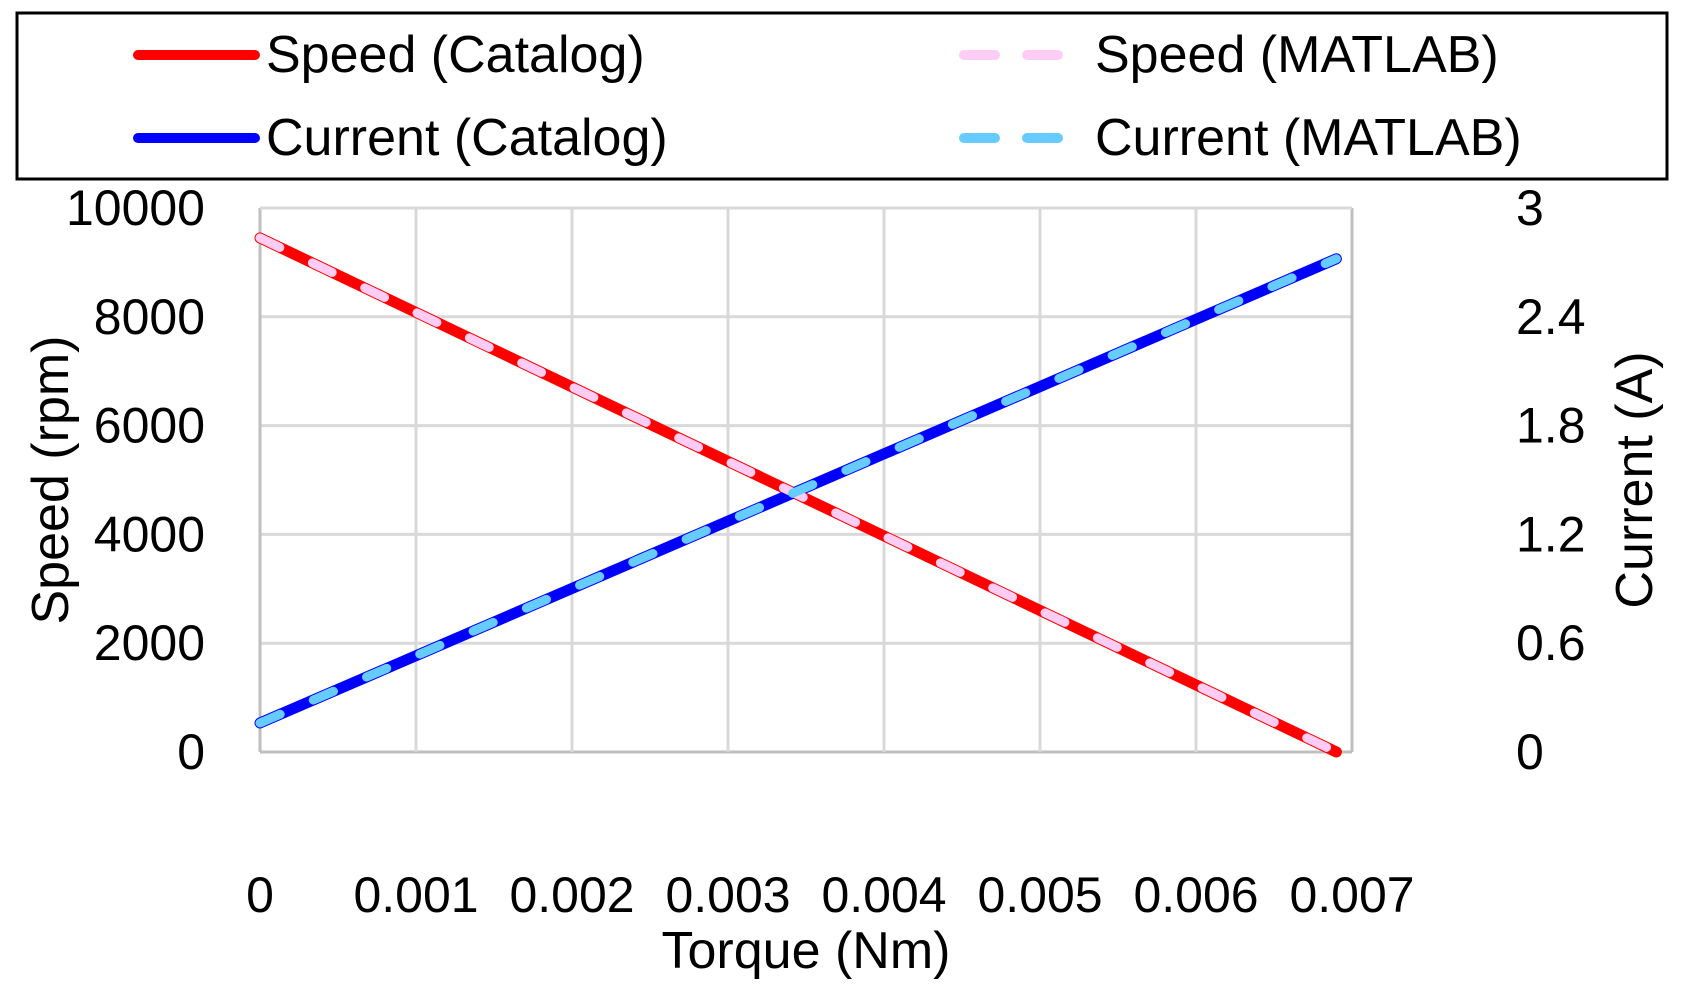  What do you see at coordinates (806, 951) in the screenshot?
I see `x-axis-title: Torque (Nm)` at bounding box center [806, 951].